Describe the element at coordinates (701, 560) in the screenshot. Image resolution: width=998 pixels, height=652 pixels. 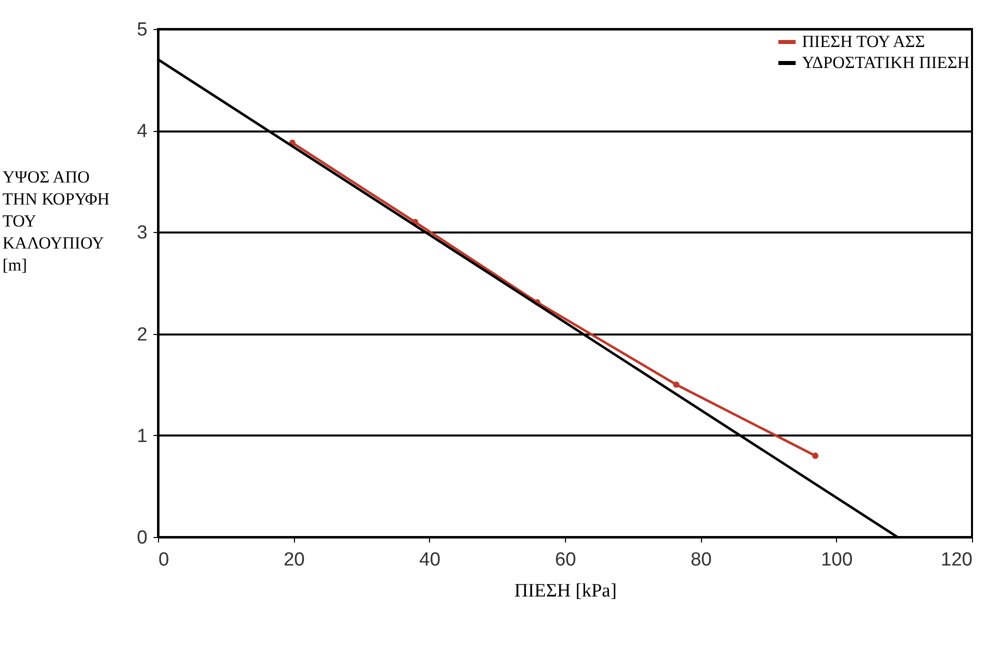
I see `x-tick-label: 80` at that location.